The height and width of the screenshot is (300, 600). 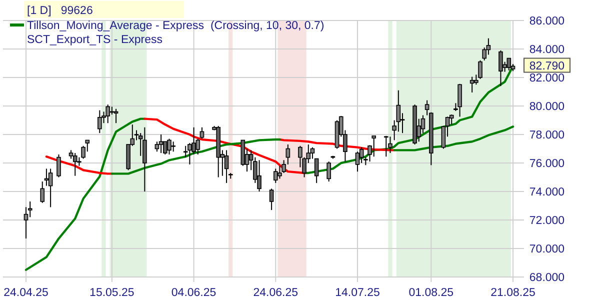 What do you see at coordinates (547, 221) in the screenshot?
I see `y-tick-label: 72.000` at bounding box center [547, 221].